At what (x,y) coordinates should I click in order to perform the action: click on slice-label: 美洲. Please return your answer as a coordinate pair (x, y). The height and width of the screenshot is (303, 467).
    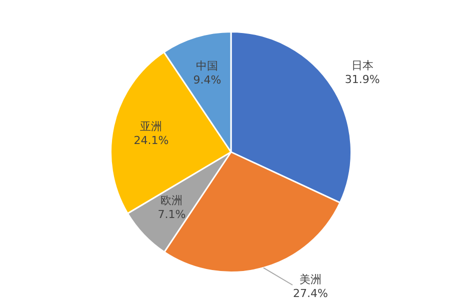
    Looking at the image, I should click on (311, 279).